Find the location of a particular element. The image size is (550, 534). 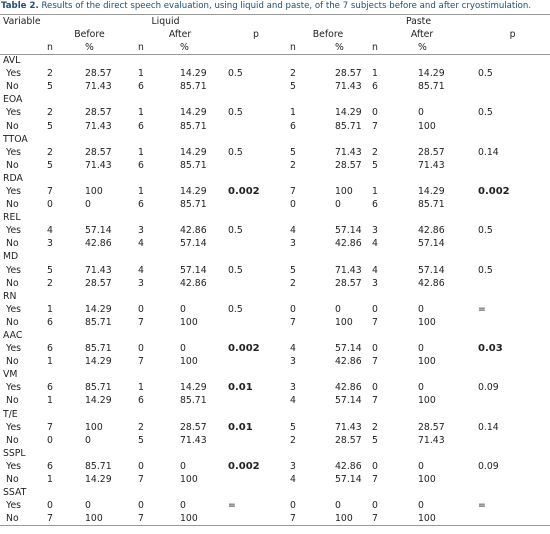

p-value: 0.5 is located at coordinates (485, 231).